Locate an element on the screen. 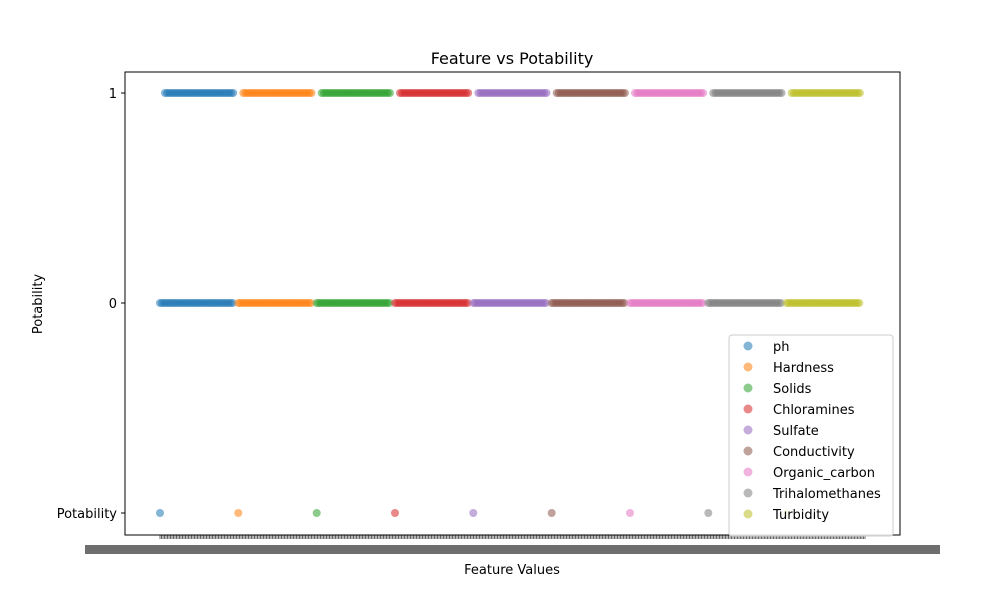 The width and height of the screenshot is (1000, 604). legend-box is located at coordinates (811, 435).